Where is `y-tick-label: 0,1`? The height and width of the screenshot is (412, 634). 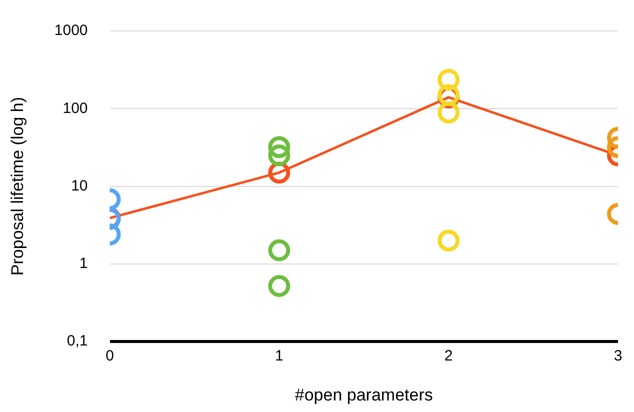
y-tick-label: 0,1 is located at coordinates (77, 341).